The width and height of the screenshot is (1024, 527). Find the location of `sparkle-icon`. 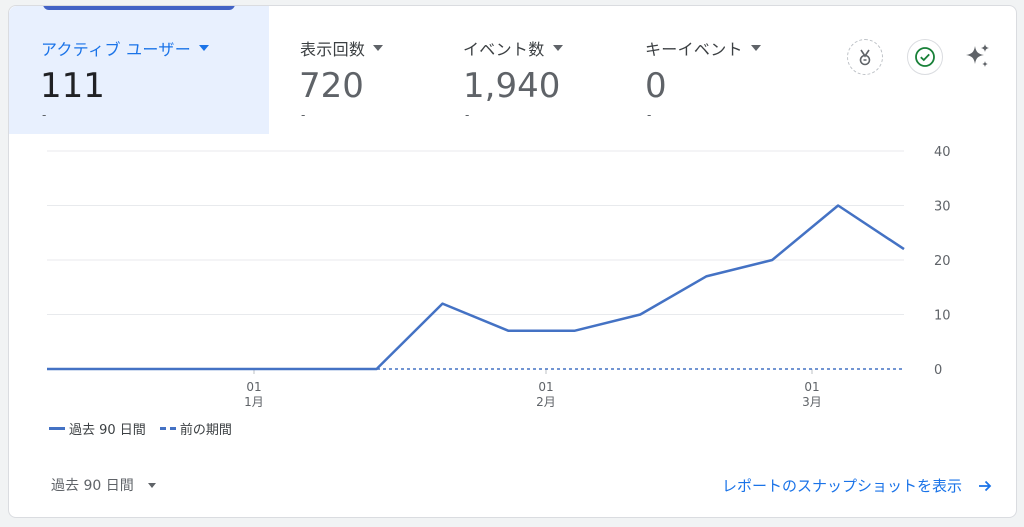

sparkle-icon is located at coordinates (978, 56).